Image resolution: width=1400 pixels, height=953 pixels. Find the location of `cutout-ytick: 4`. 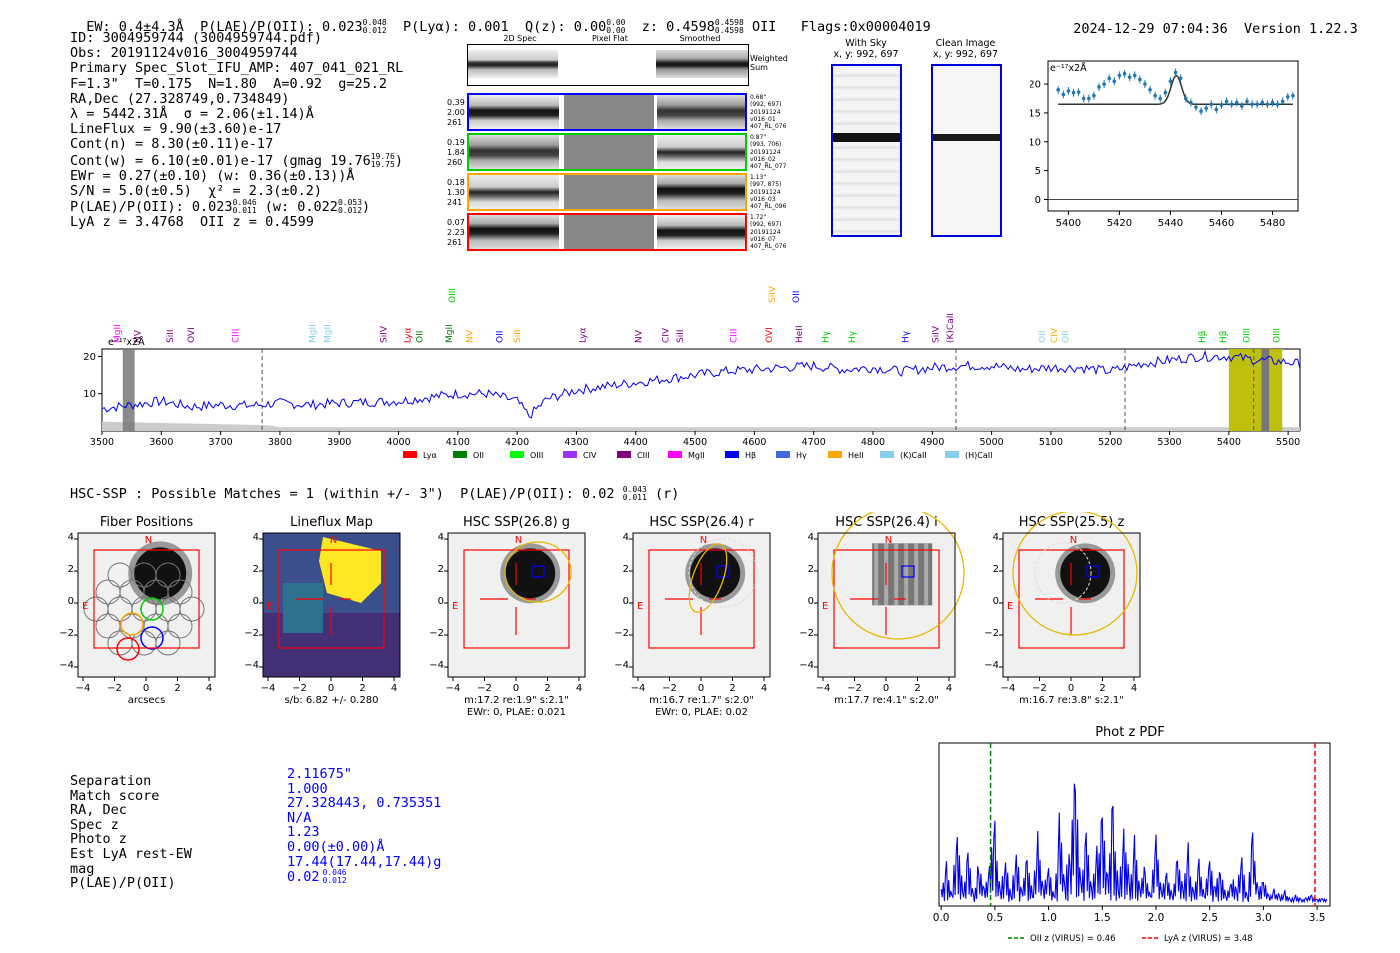

cutout-ytick: 4 is located at coordinates (70, 537).